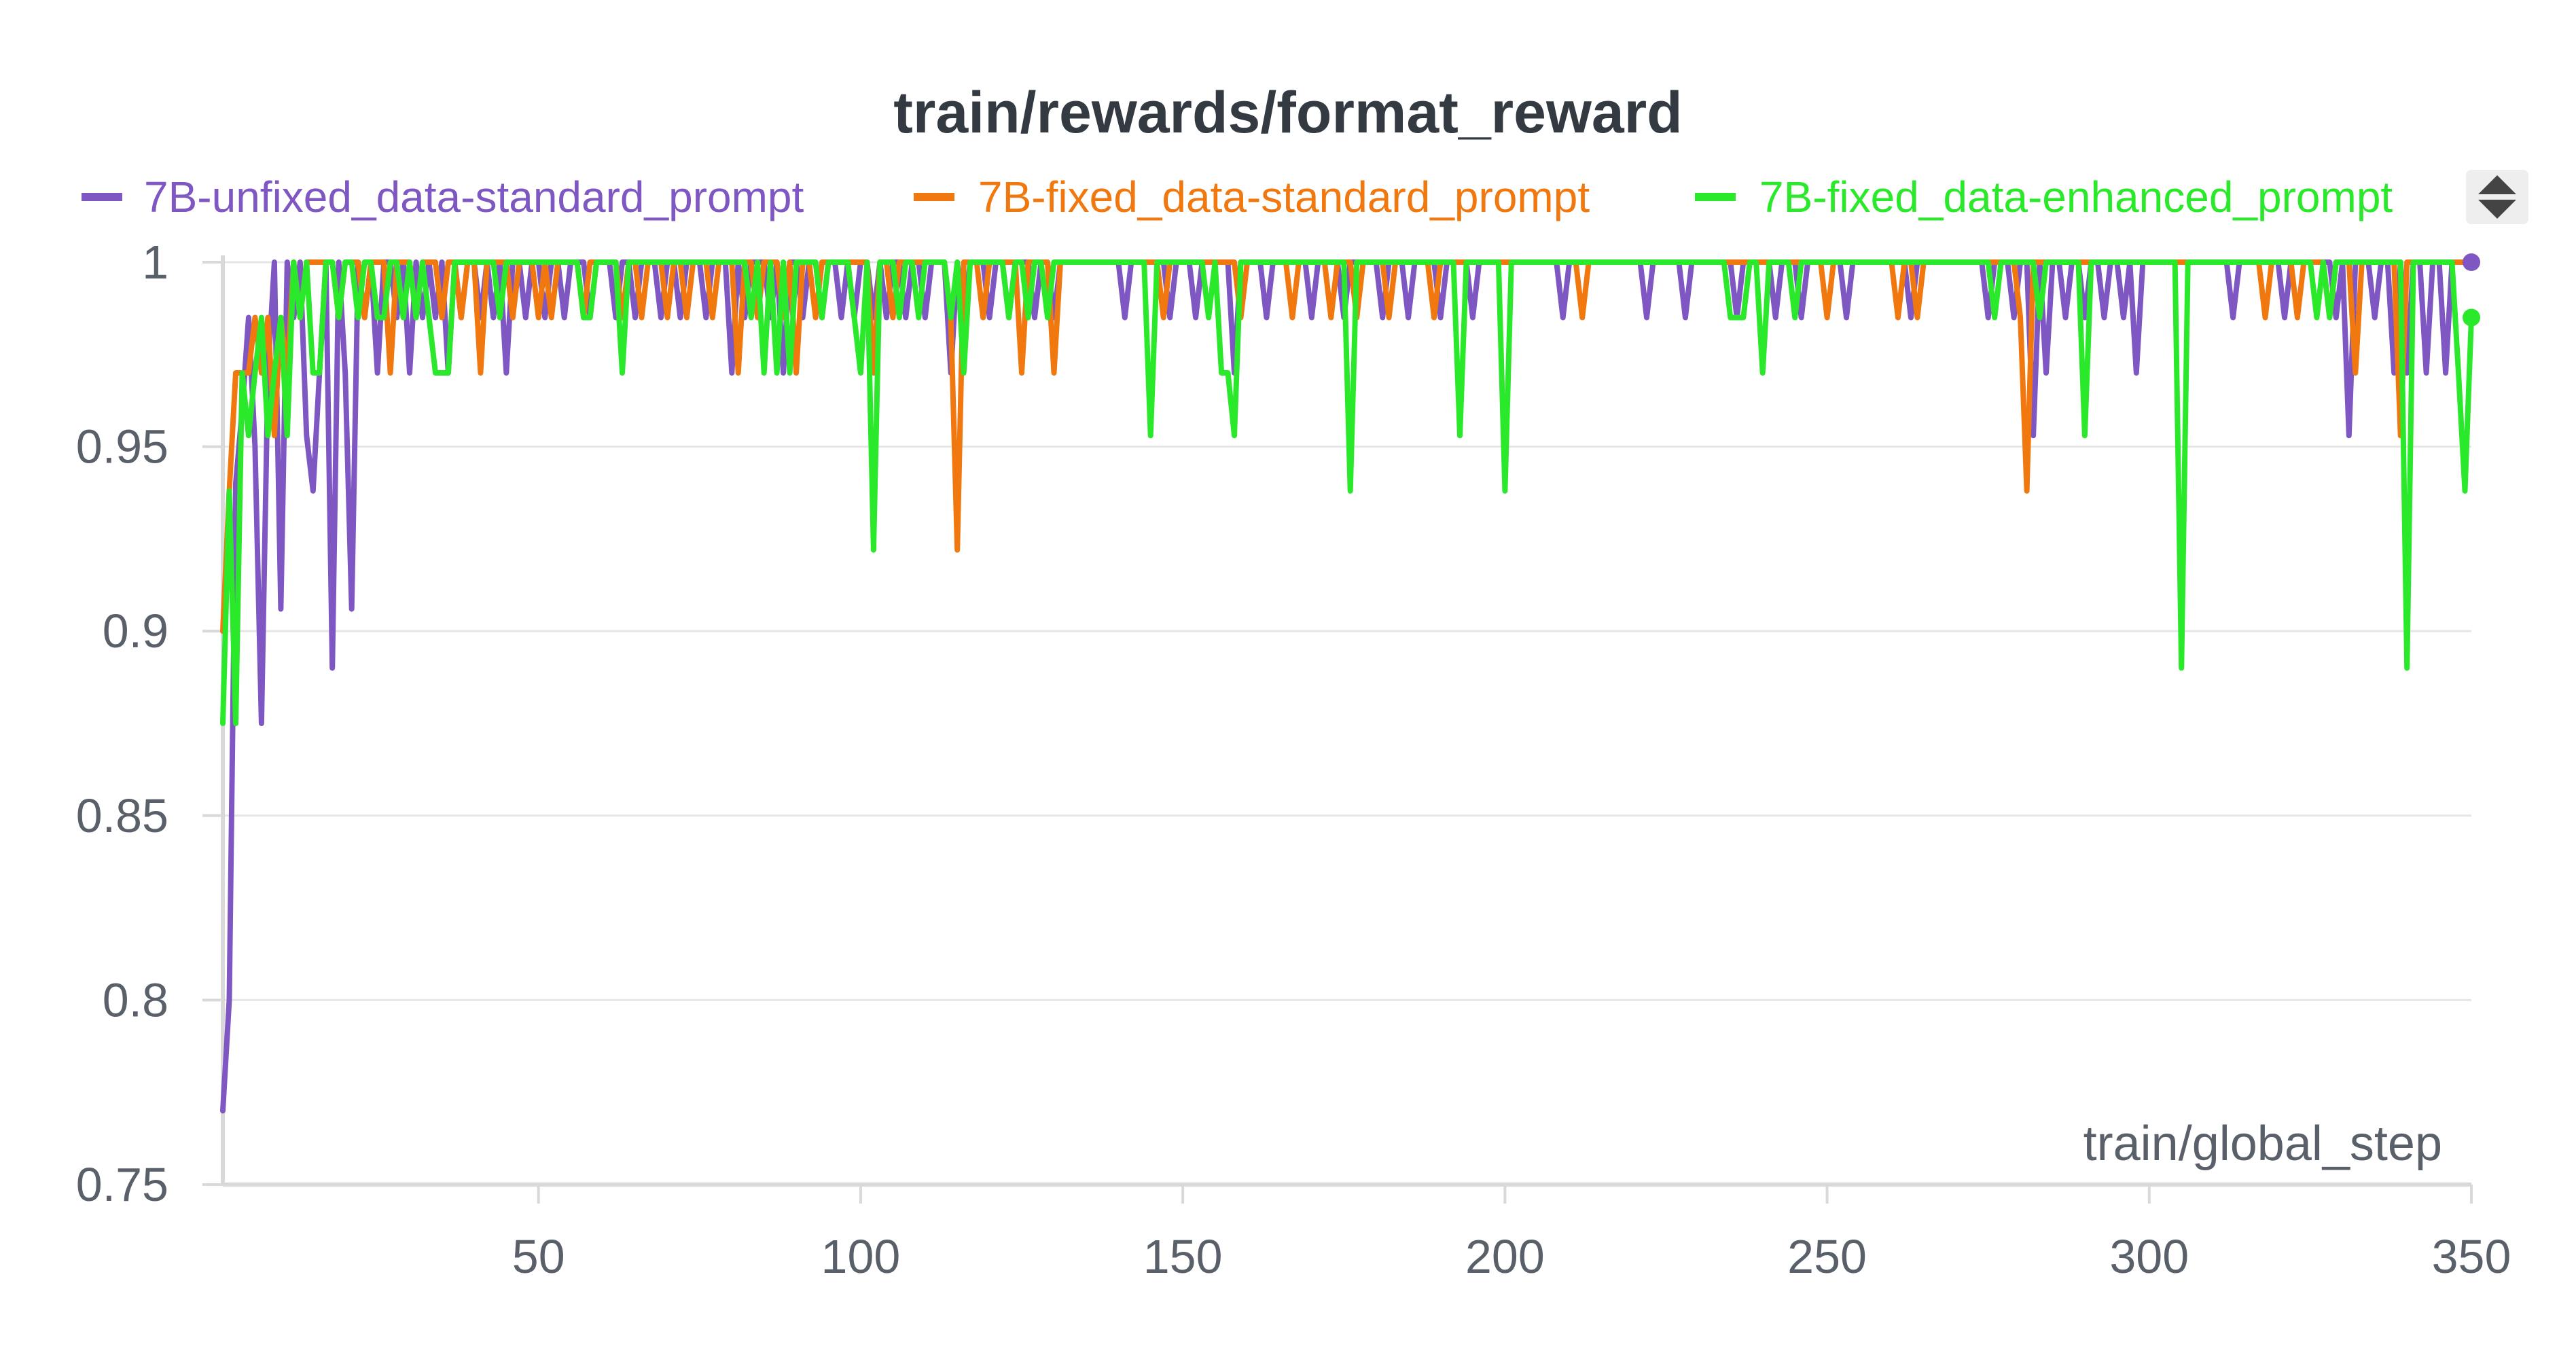  Describe the element at coordinates (2149, 1256) in the screenshot. I see `x-tick-label: 300` at that location.